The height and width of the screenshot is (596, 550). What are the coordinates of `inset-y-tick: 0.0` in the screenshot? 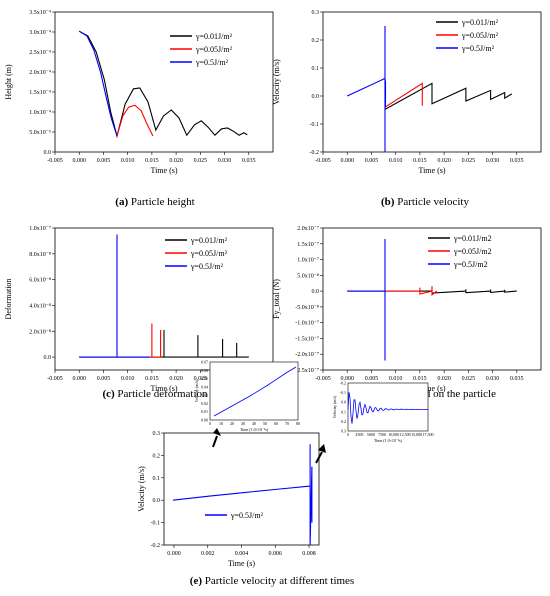 It's located at (343, 402).